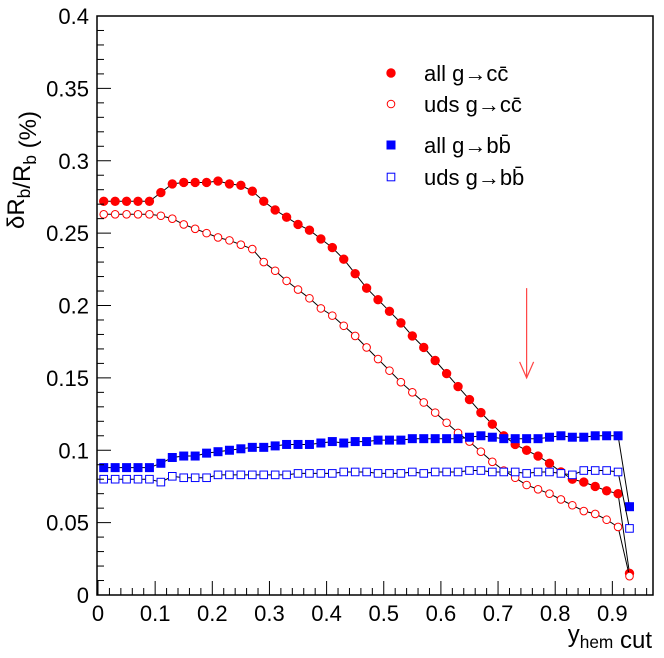 Image resolution: width=664 pixels, height=658 pixels. What do you see at coordinates (67, 378) in the screenshot?
I see `y-tick-label: 0.15` at bounding box center [67, 378].